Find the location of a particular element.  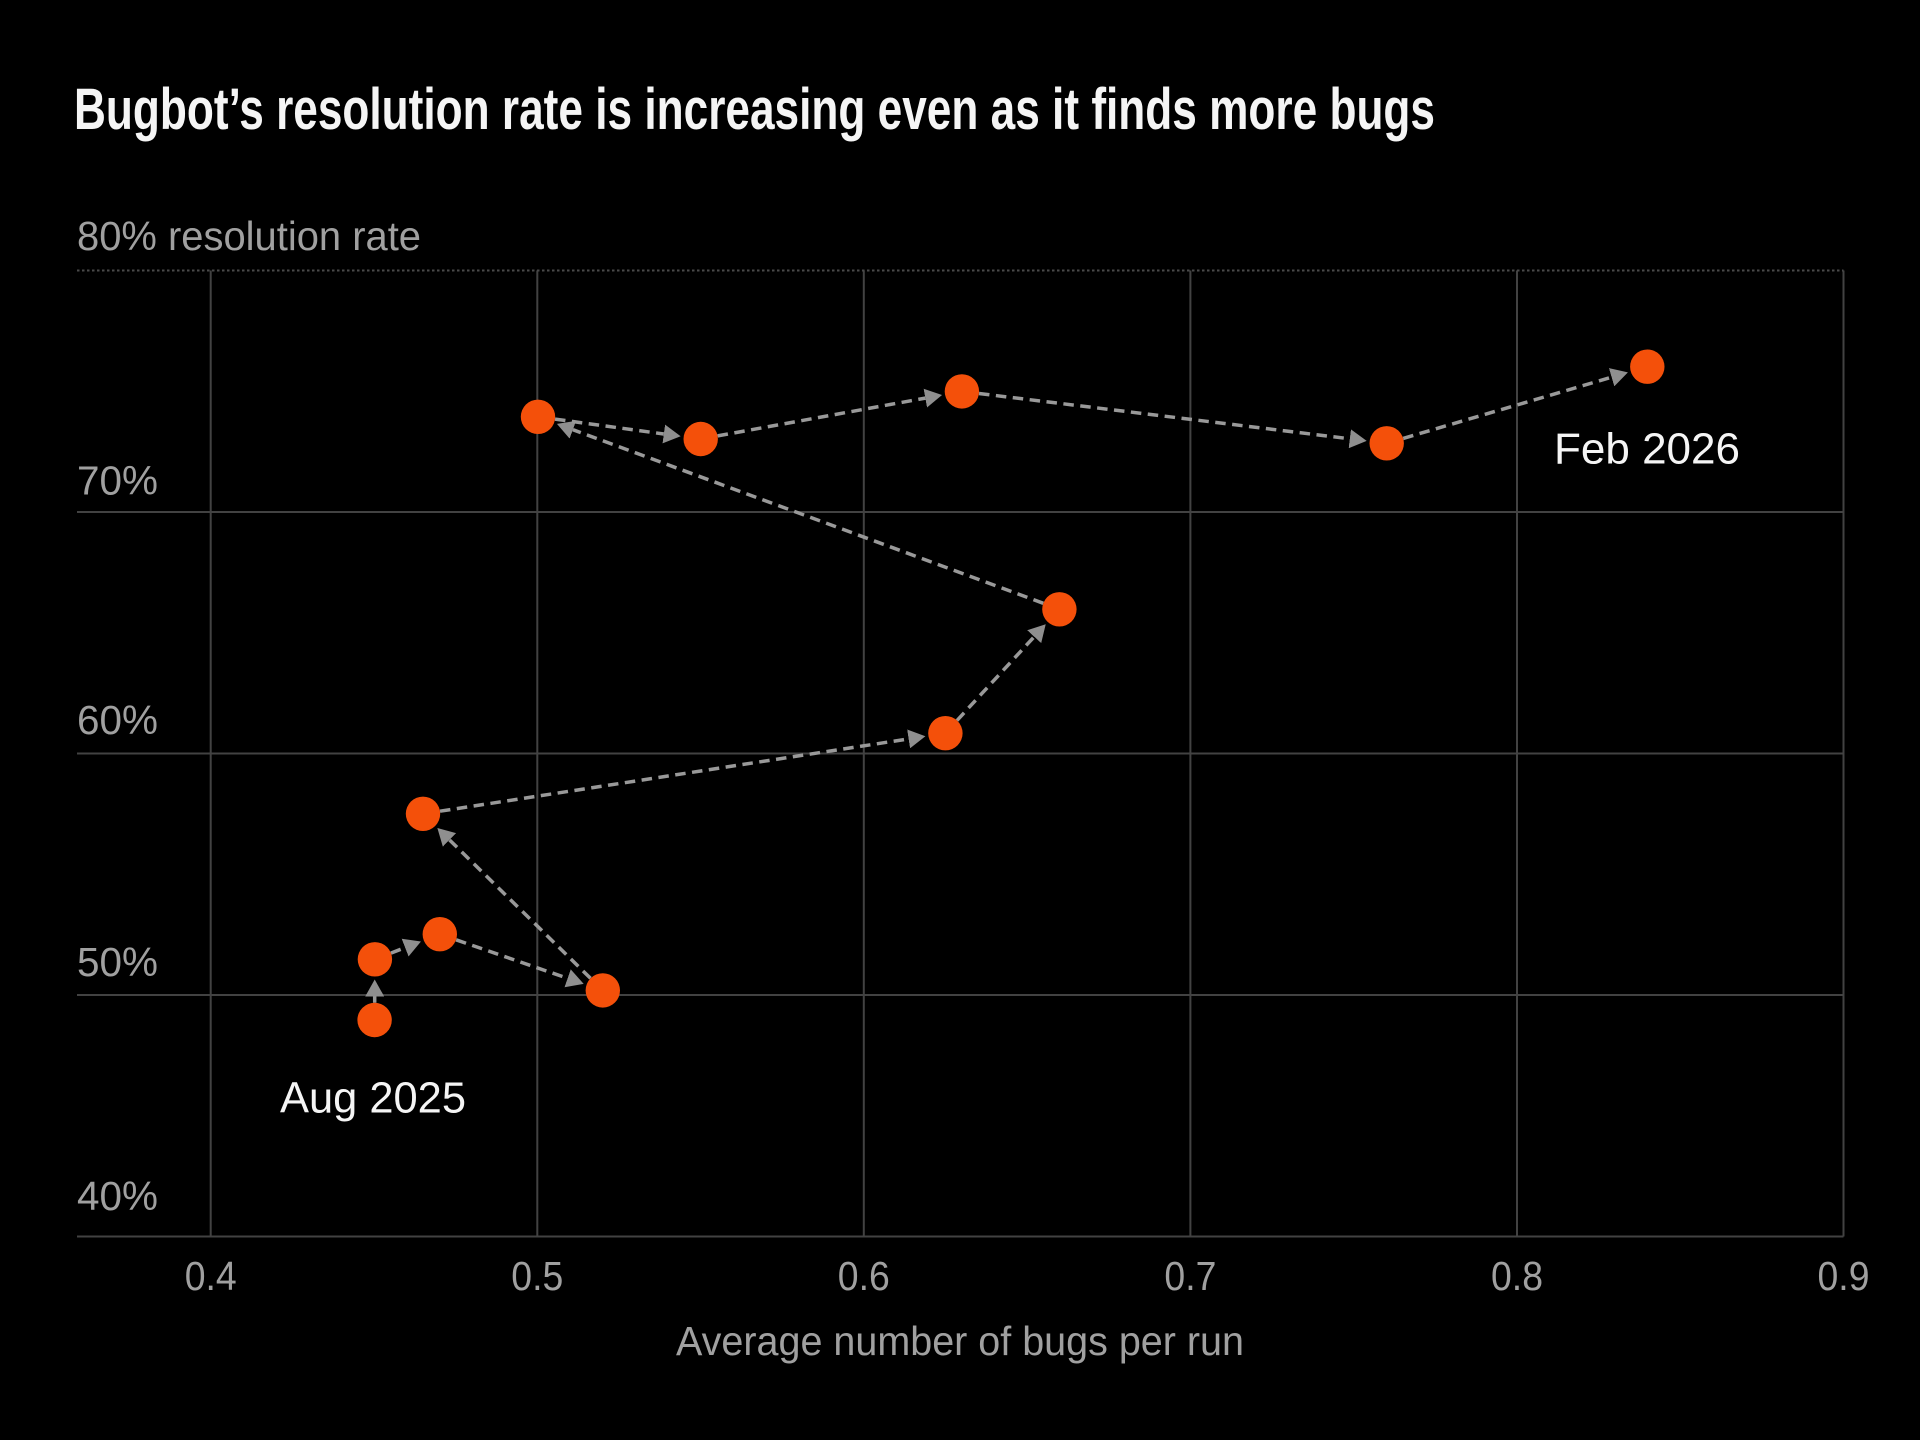

svg-text: 0.7 is located at coordinates (1190, 1276).